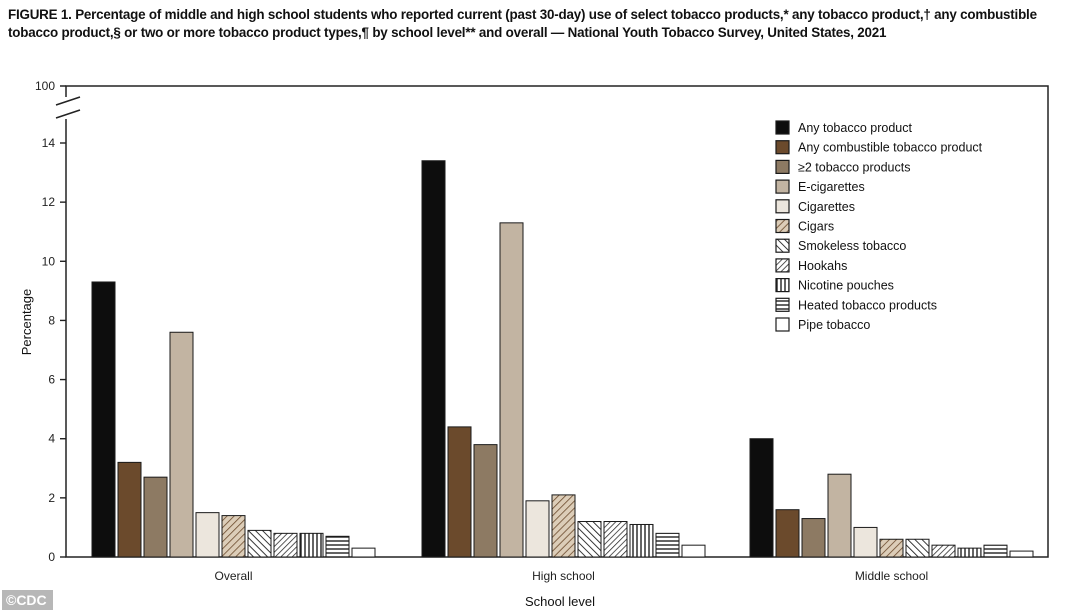 This screenshot has width=1080, height=613. Describe the element at coordinates (560, 601) in the screenshot. I see `x-axis-title: School level` at that location.